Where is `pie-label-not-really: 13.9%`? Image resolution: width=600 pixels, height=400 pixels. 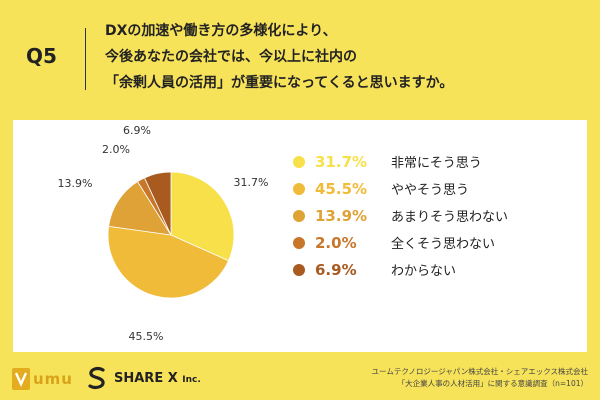 pie-label-not-really: 13.9% is located at coordinates (75, 183).